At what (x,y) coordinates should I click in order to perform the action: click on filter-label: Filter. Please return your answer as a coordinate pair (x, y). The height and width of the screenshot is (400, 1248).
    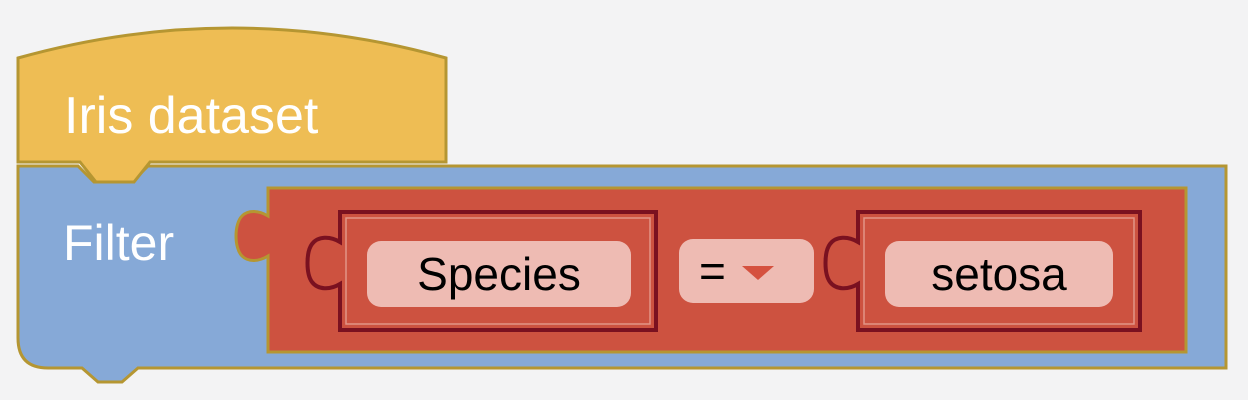
    Looking at the image, I should click on (119, 243).